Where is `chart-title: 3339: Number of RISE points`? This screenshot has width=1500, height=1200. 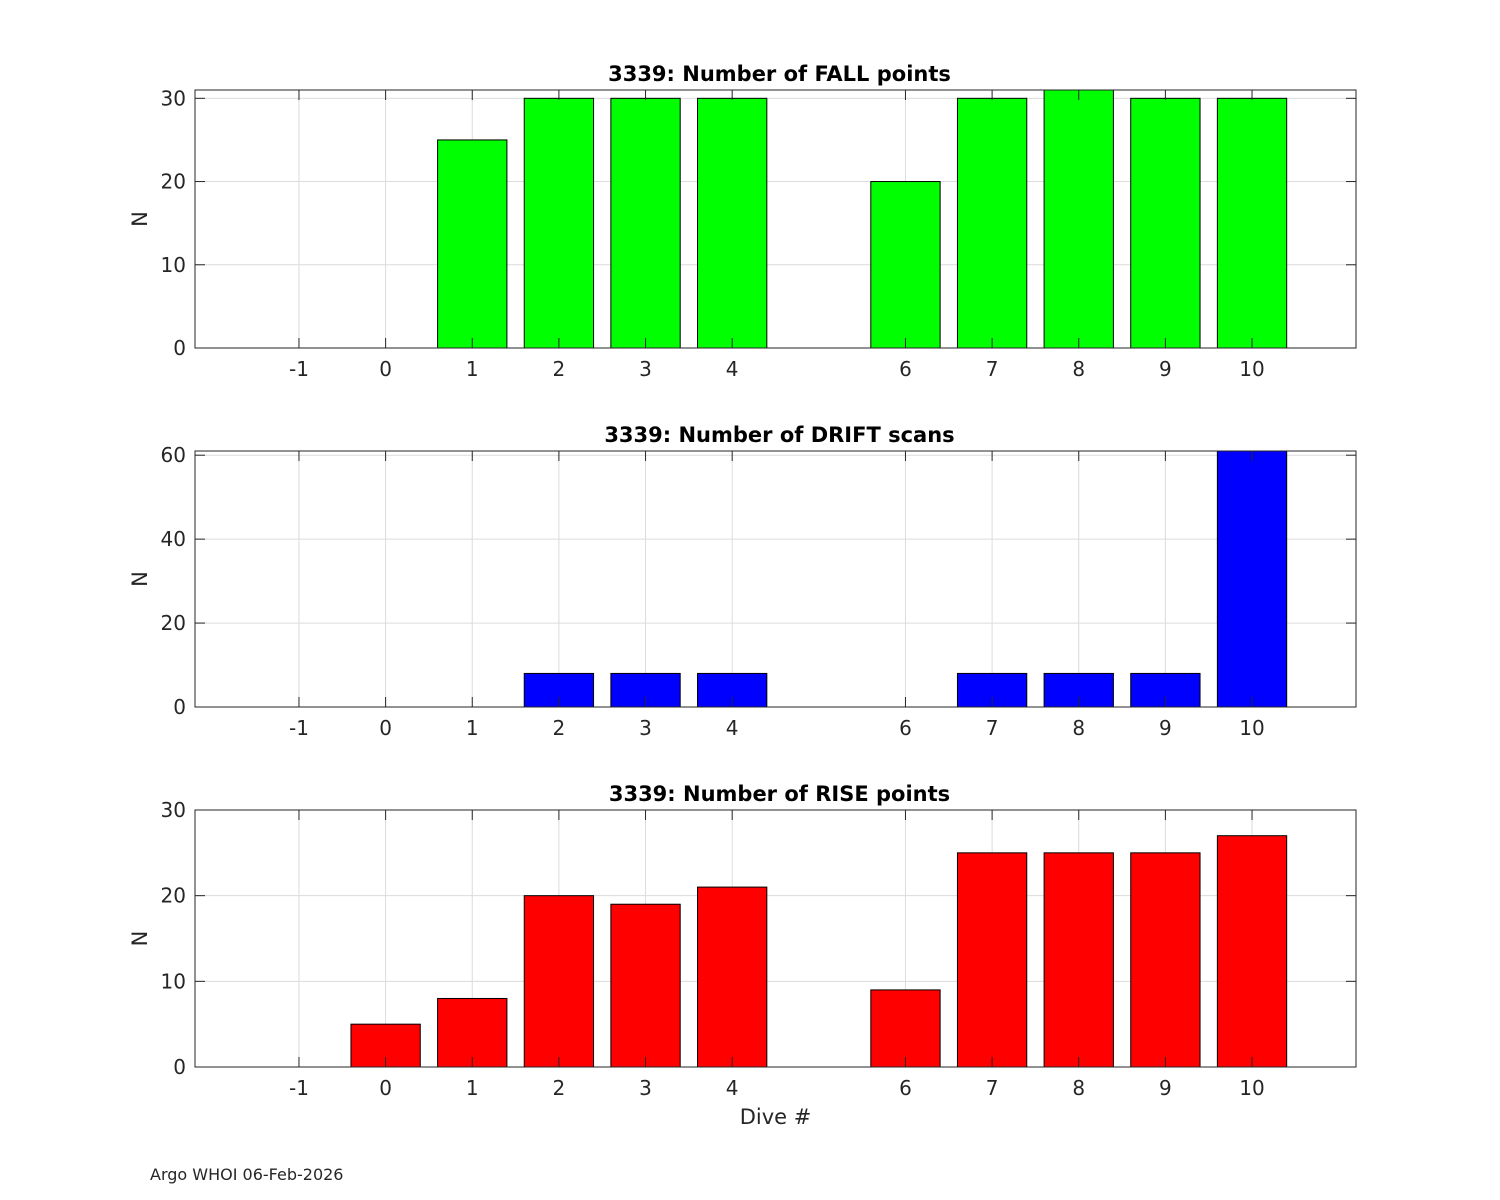 chart-title: 3339: Number of RISE points is located at coordinates (779, 794).